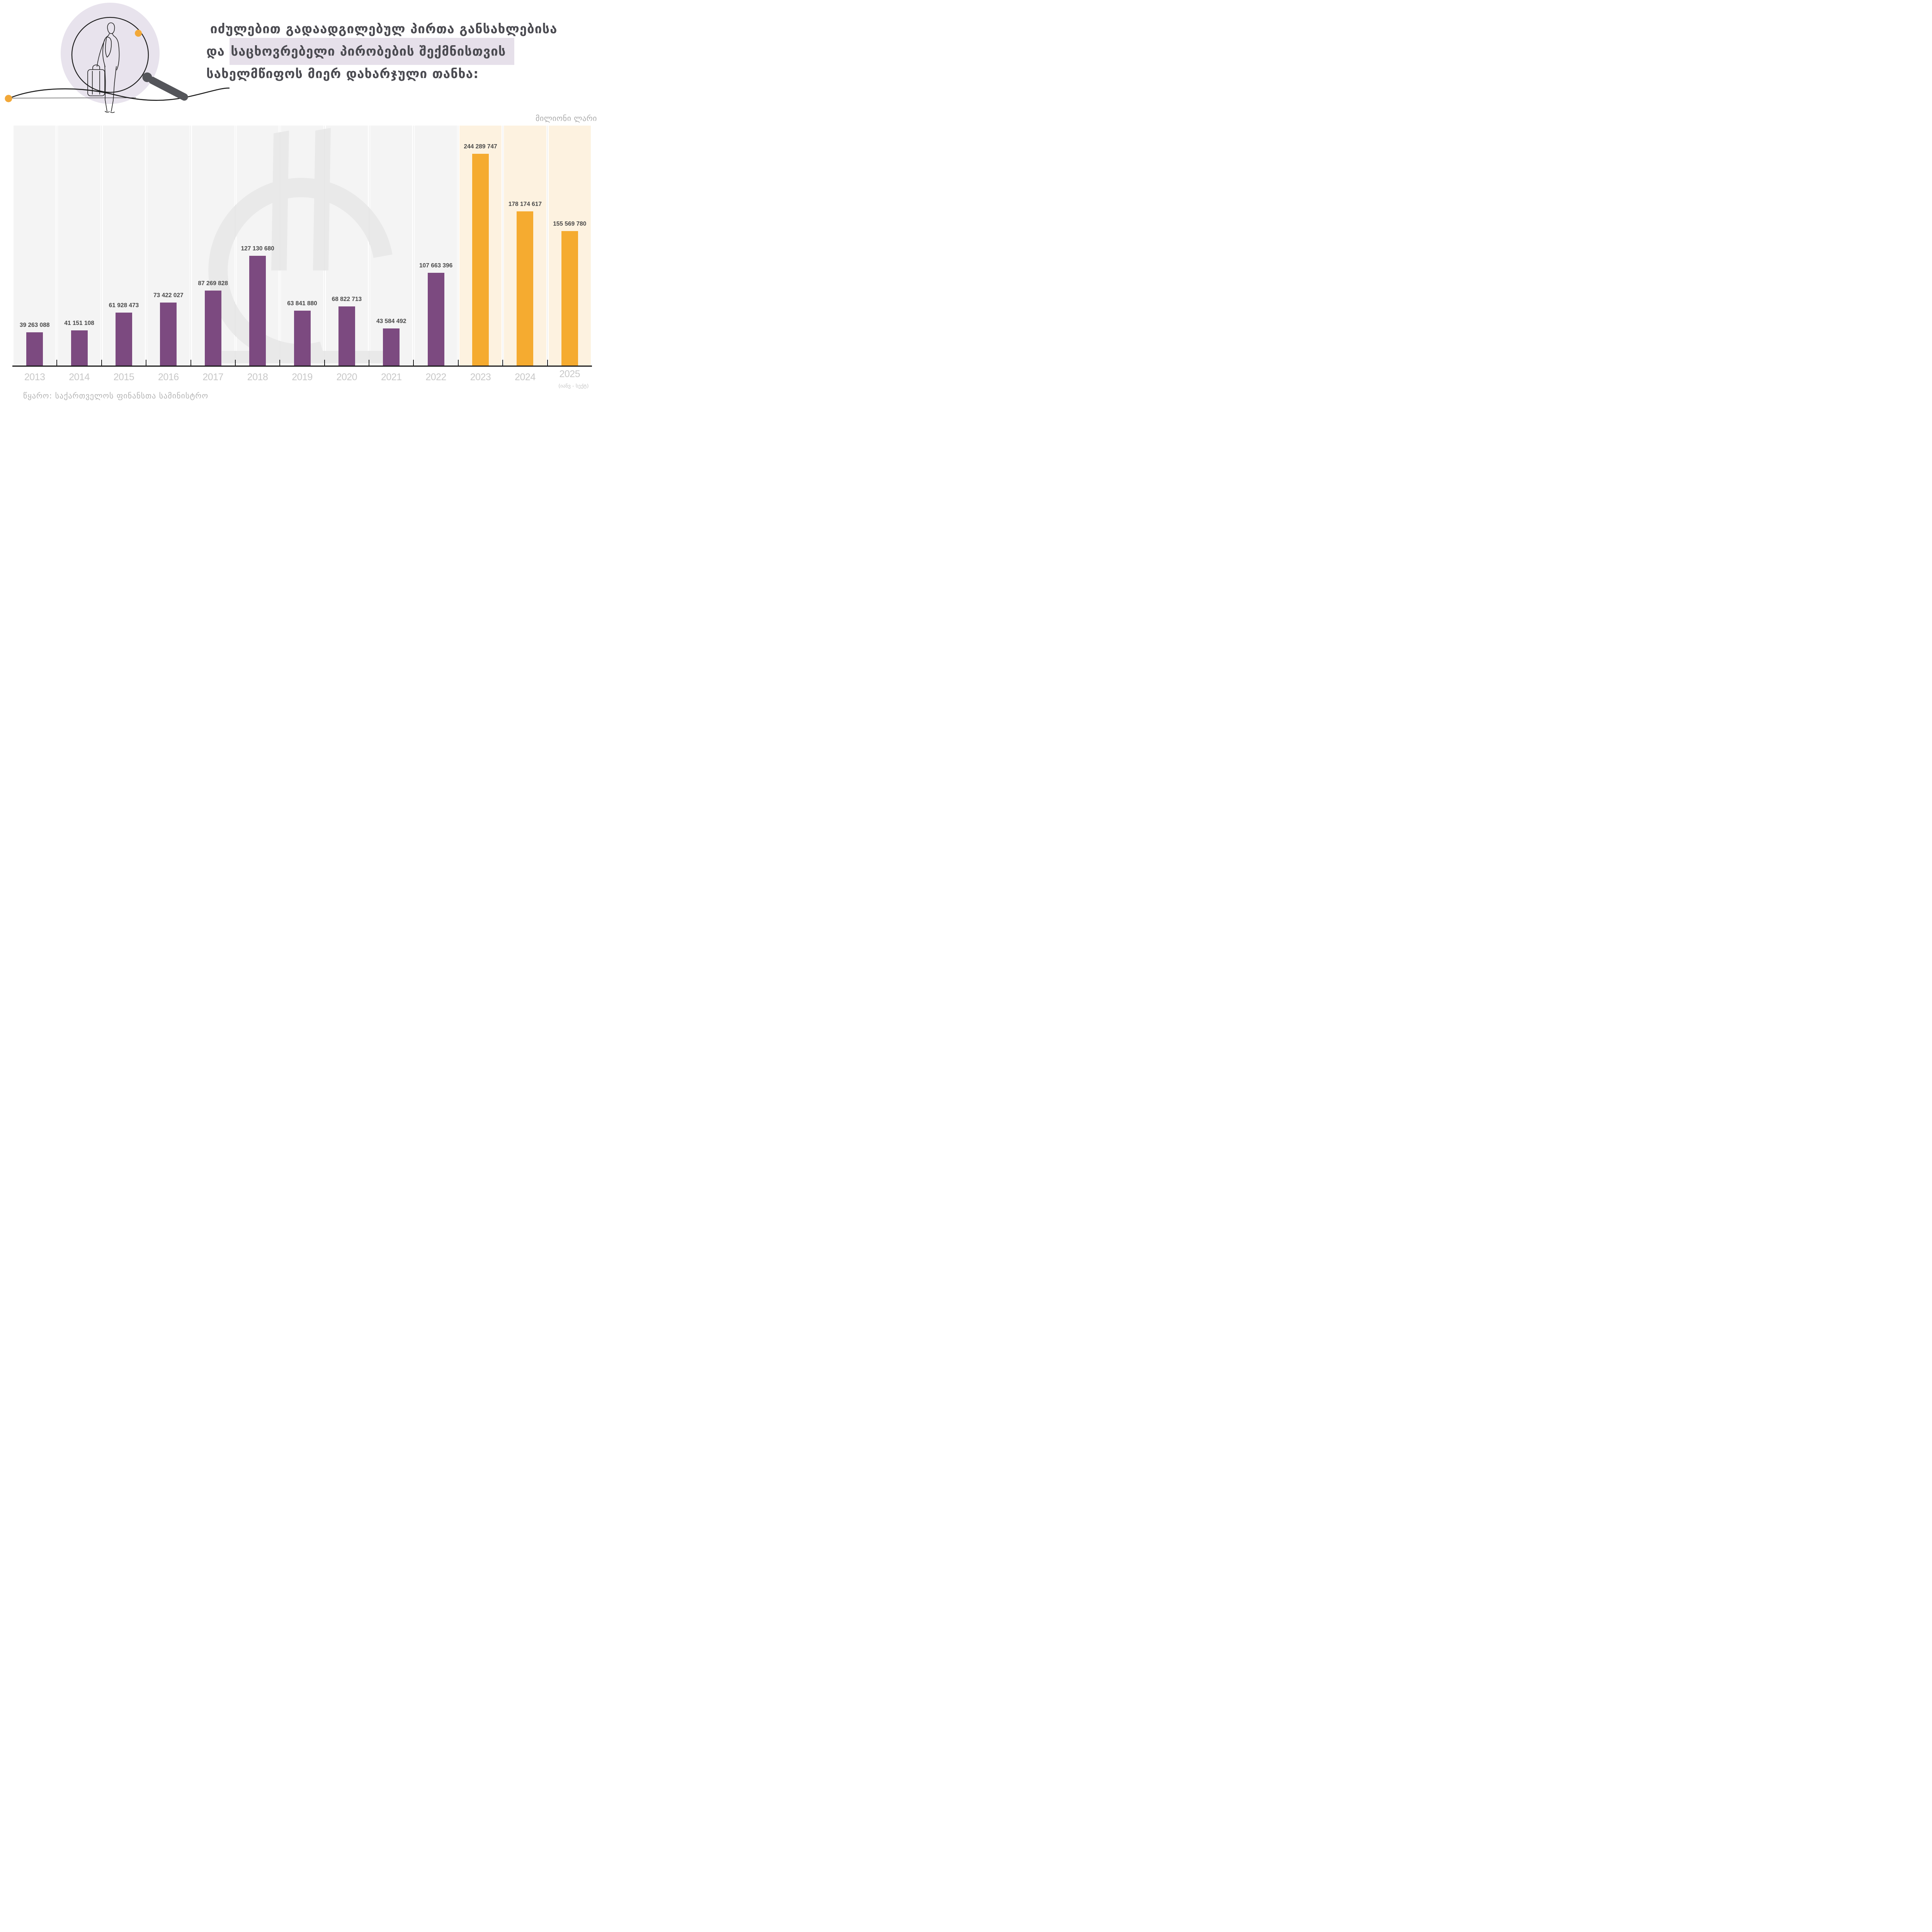 The image size is (1932, 1932). I want to click on year-label-2016: 2016, so click(168, 378).